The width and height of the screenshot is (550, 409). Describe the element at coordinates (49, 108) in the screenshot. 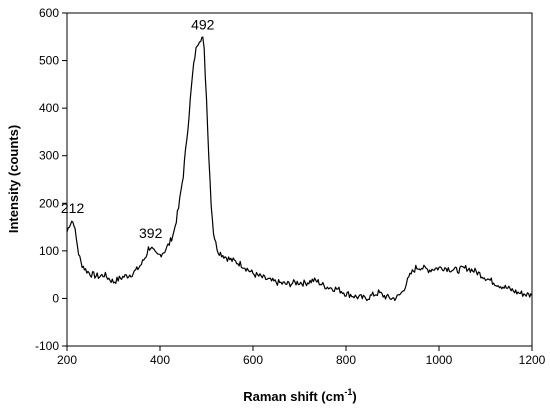

I see `y-tick-label: 400` at that location.